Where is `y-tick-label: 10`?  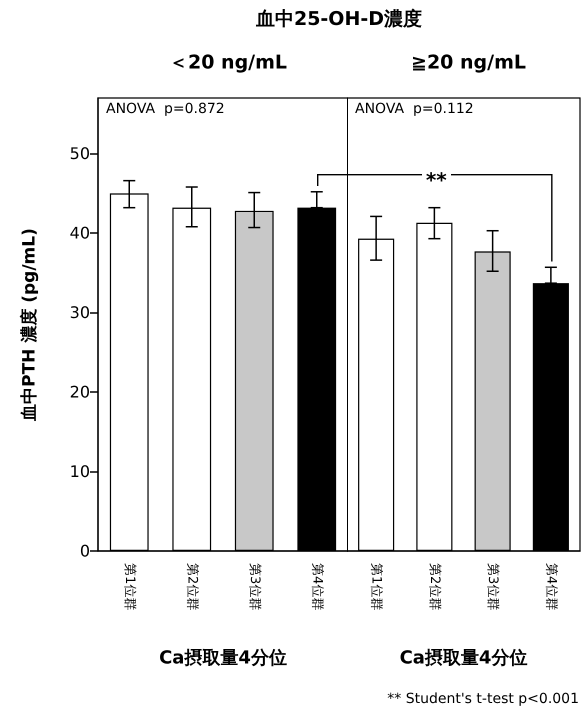 y-tick-label: 10 is located at coordinates (80, 472).